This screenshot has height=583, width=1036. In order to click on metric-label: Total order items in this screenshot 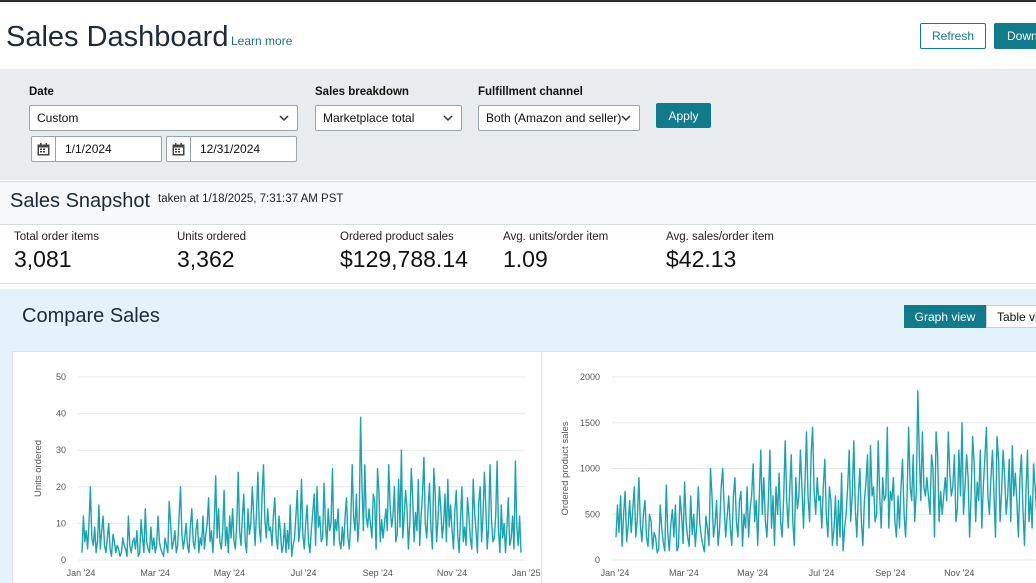, I will do `click(57, 237)`.